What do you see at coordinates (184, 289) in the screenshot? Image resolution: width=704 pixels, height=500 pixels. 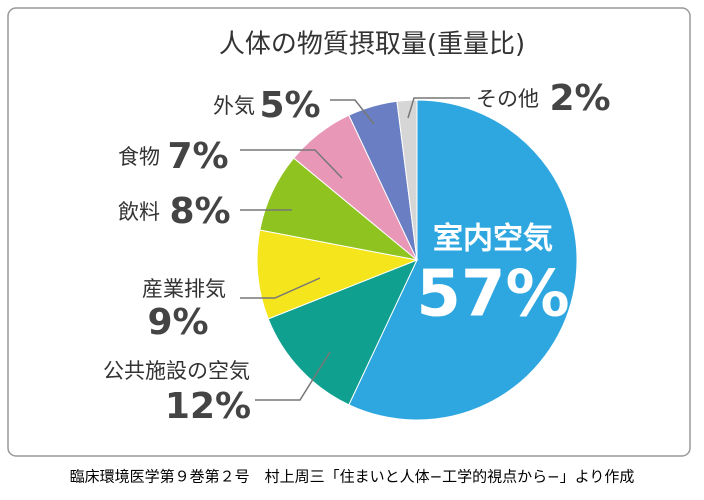 I see `category-label: 産業排気` at bounding box center [184, 289].